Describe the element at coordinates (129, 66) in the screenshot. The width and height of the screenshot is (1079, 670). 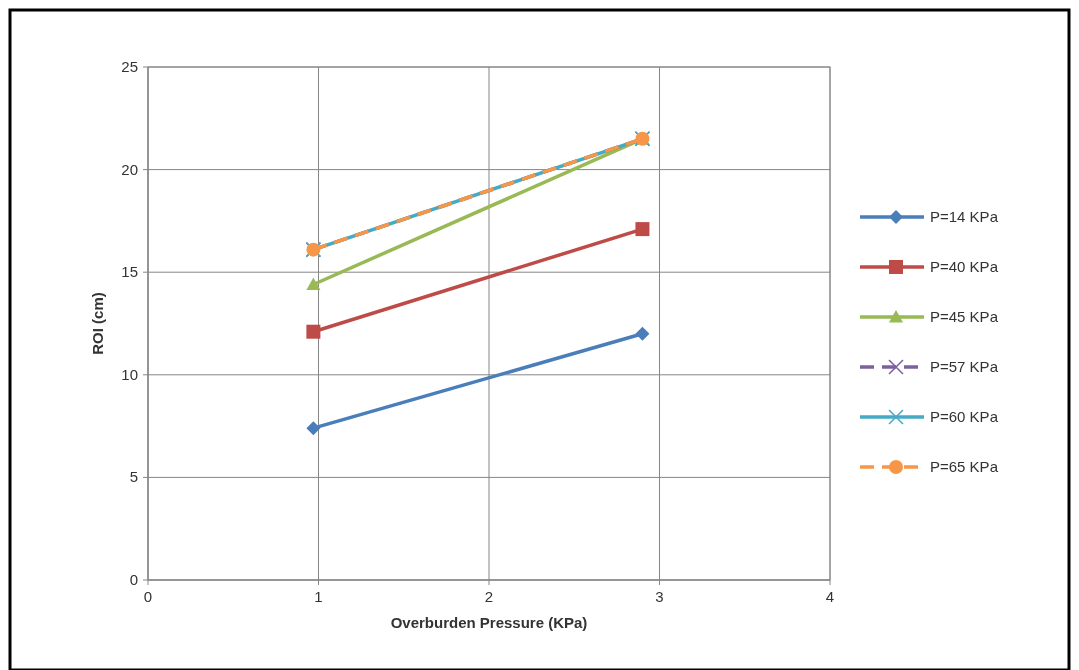
I see `y-tick-label: 25` at that location.